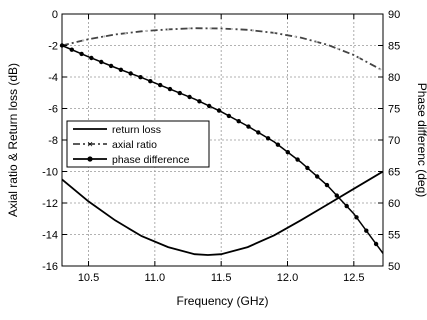 This screenshot has height=320, width=427. What do you see at coordinates (50, 204) in the screenshot?
I see `y-left-tick-label: -12` at bounding box center [50, 204].